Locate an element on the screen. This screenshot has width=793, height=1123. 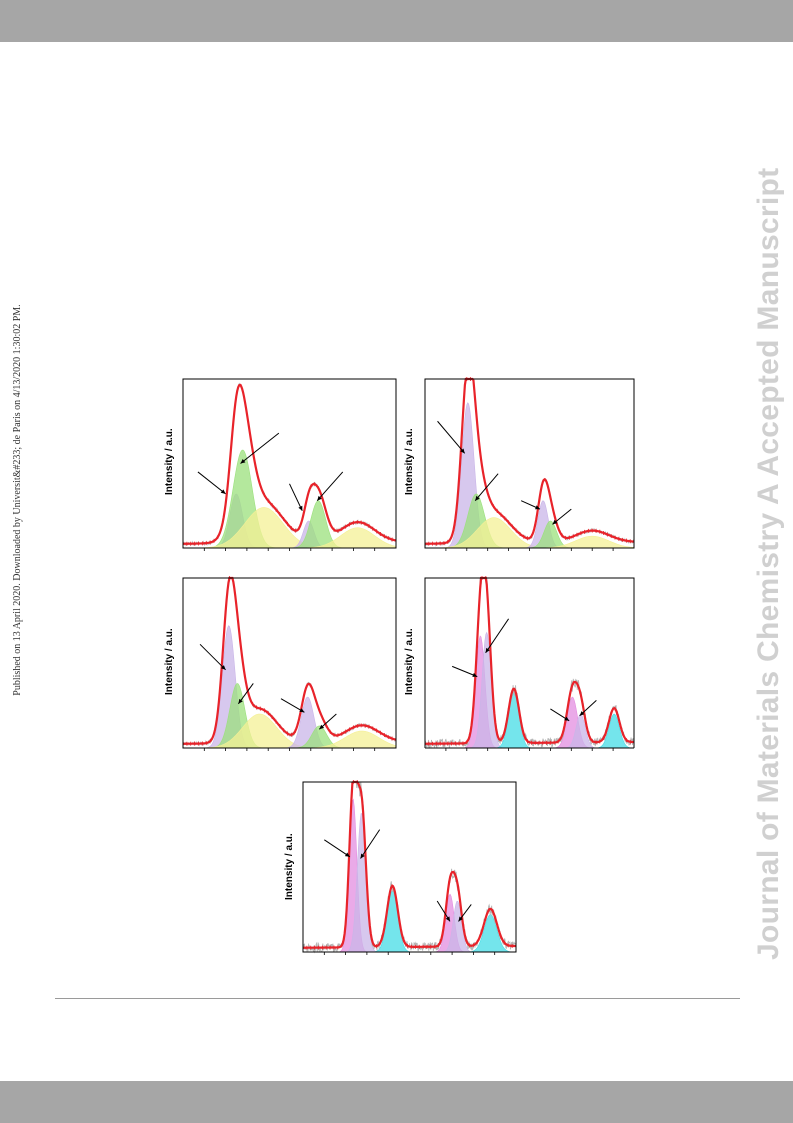
spectrum-panel-4: Intensity / a.u. is located at coordinates (517, 667).